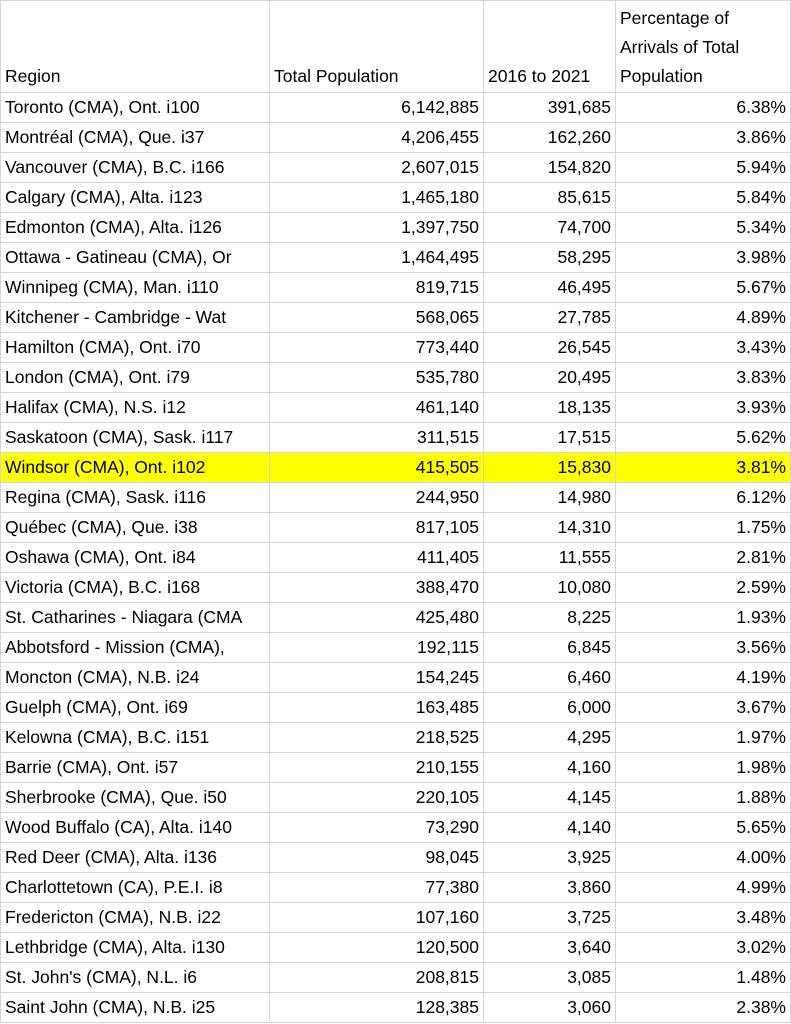 Image resolution: width=791 pixels, height=1024 pixels. I want to click on cell-percentage: 3.02%, so click(703, 947).